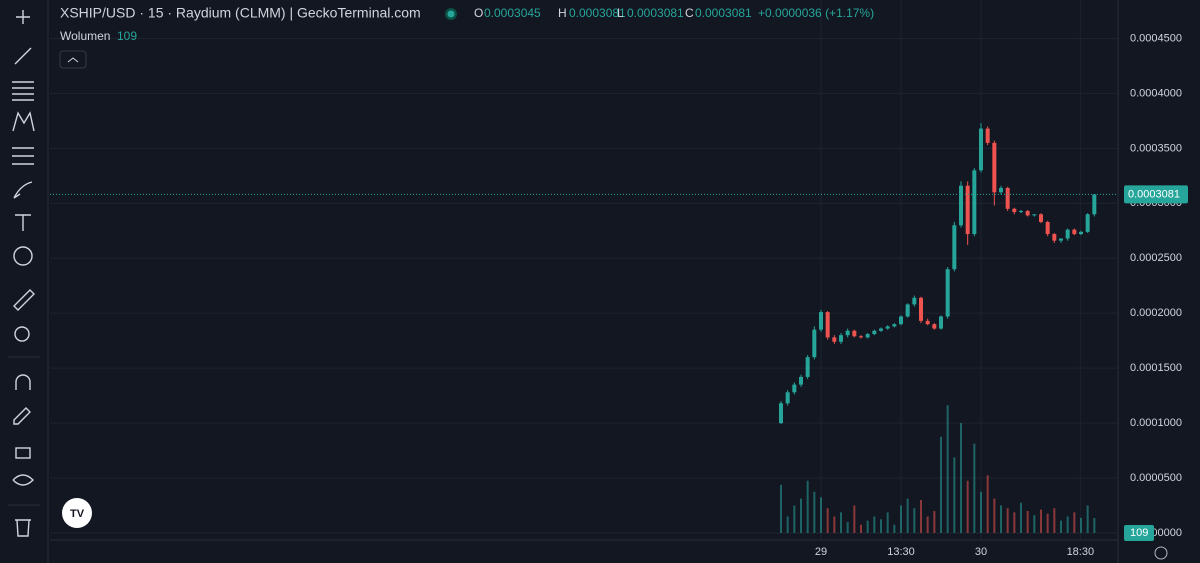 The width and height of the screenshot is (1200, 563). What do you see at coordinates (478, 13) in the screenshot?
I see `ohlc-label: O` at bounding box center [478, 13].